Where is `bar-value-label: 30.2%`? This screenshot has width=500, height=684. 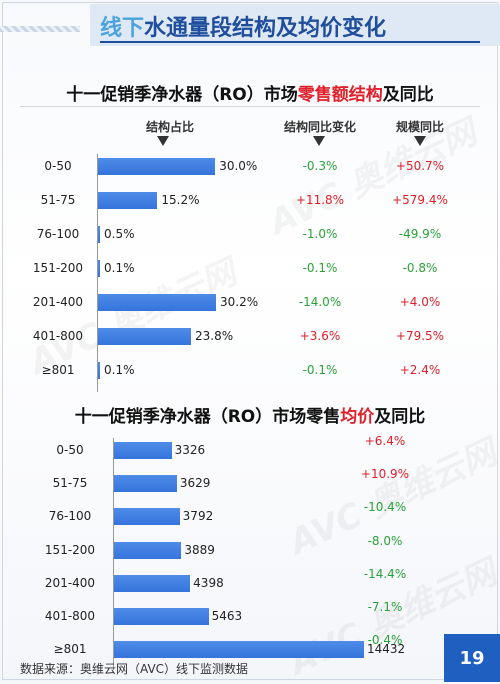
bar-value-label: 30.2% is located at coordinates (239, 302).